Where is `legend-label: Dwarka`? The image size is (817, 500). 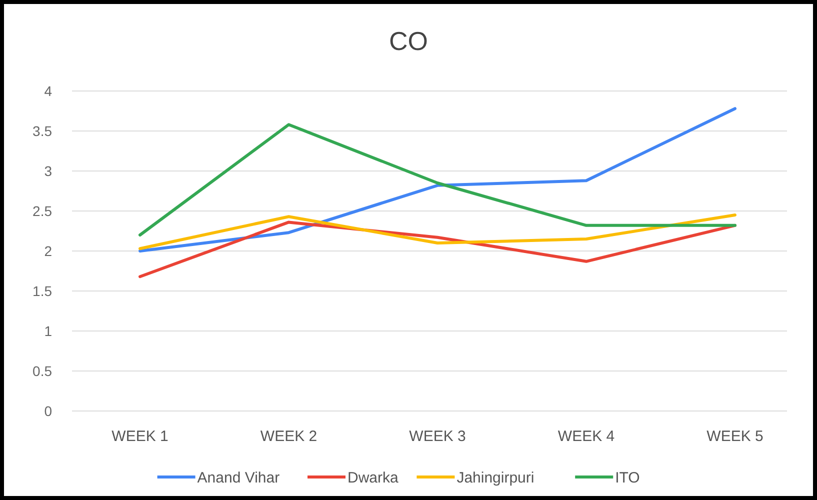 legend-label: Dwarka is located at coordinates (373, 477).